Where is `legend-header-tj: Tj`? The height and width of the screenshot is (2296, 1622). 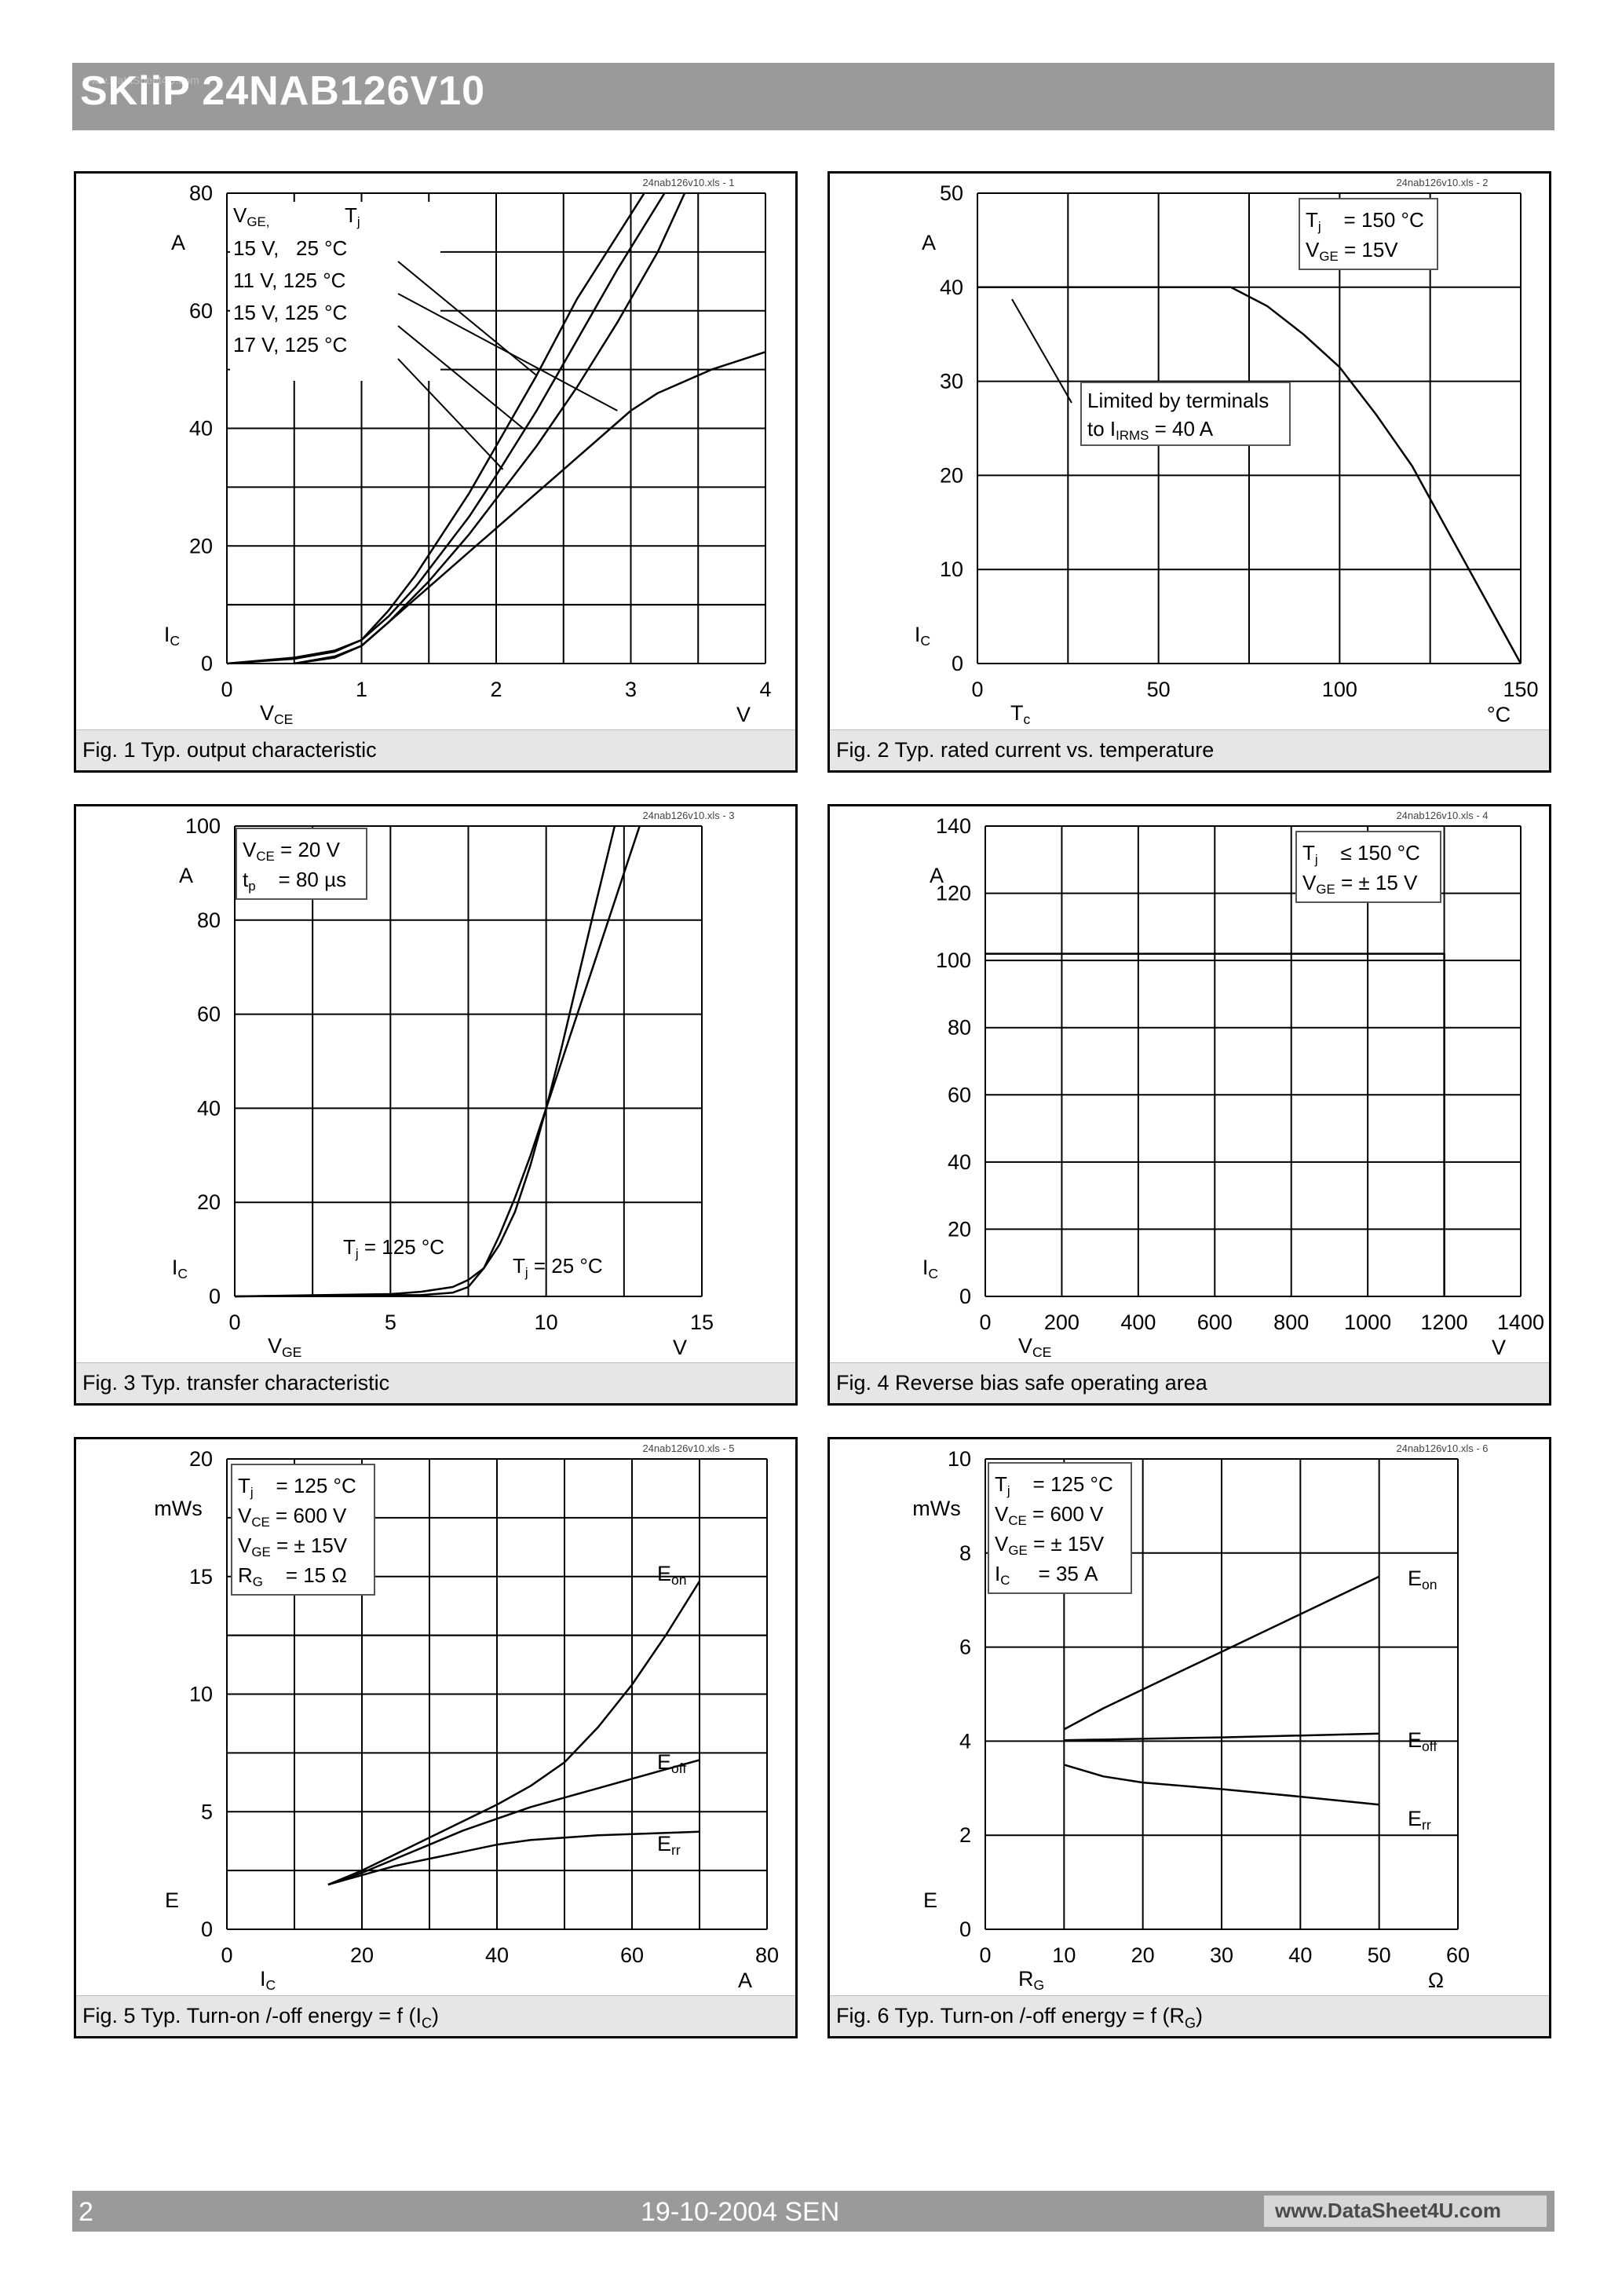 legend-header-tj: Tj is located at coordinates (352, 216).